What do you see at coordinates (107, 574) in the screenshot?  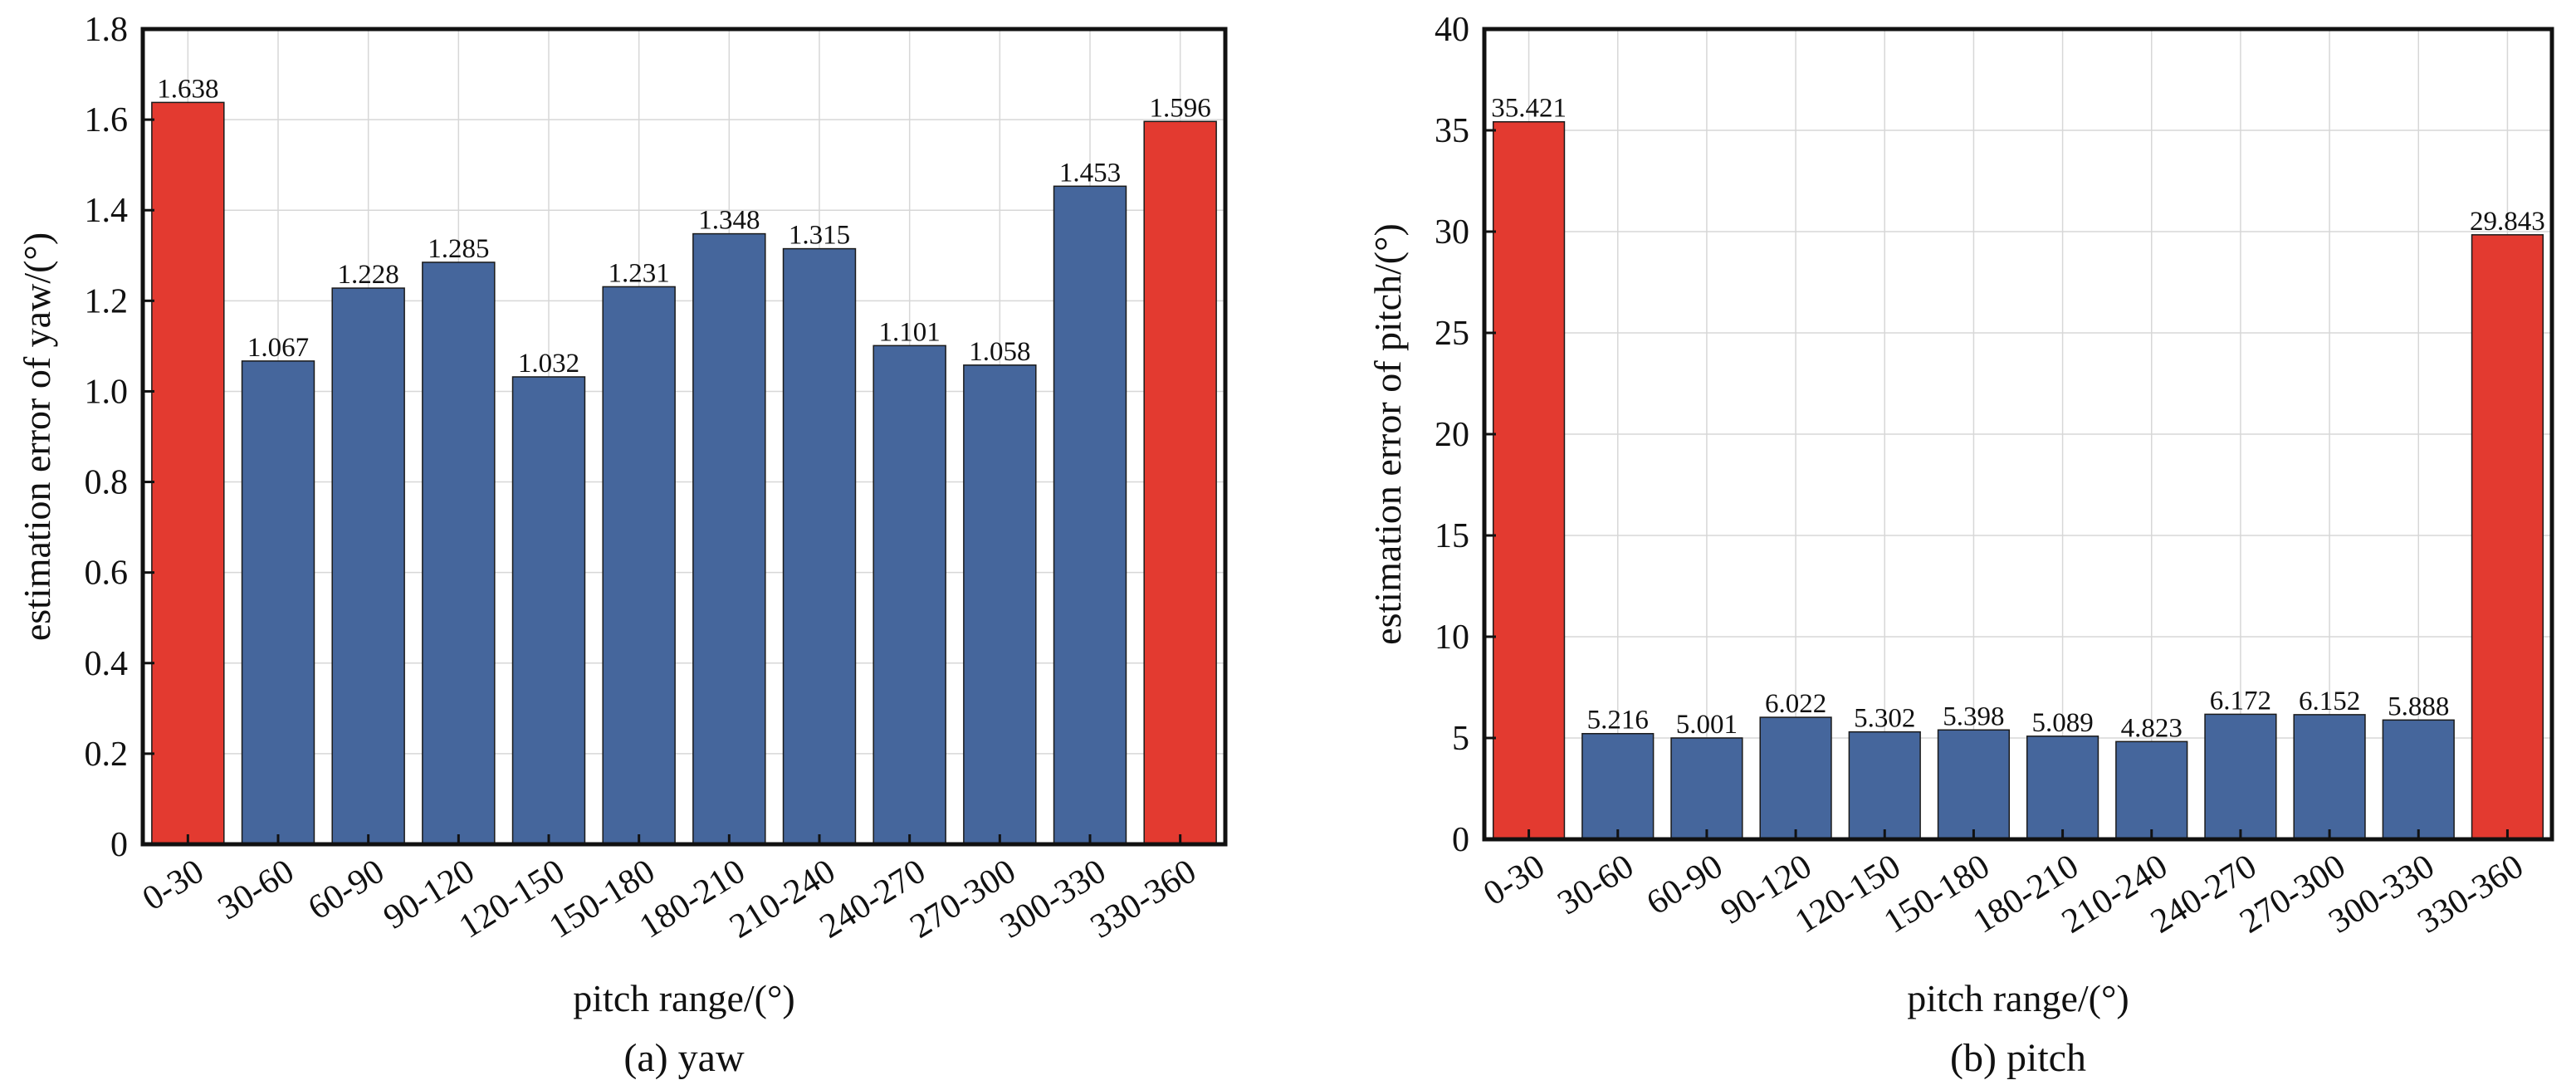 I see `yaw-y-tick-label: 0.6` at bounding box center [107, 574].